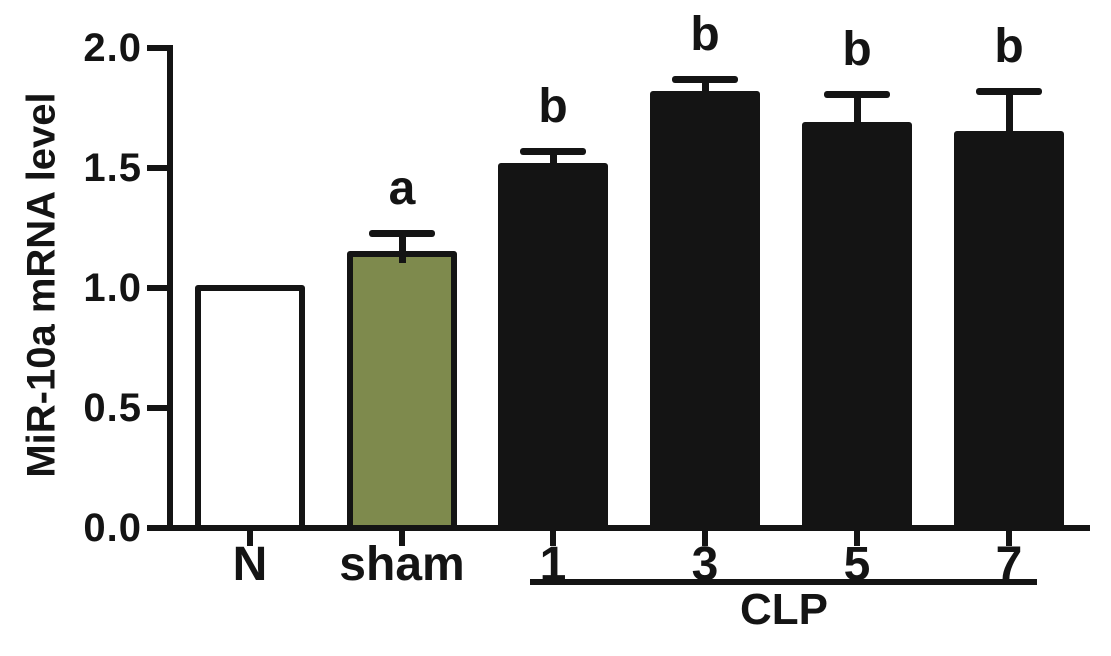  What do you see at coordinates (112, 48) in the screenshot?
I see `y-tick-label: 2.0` at bounding box center [112, 48].